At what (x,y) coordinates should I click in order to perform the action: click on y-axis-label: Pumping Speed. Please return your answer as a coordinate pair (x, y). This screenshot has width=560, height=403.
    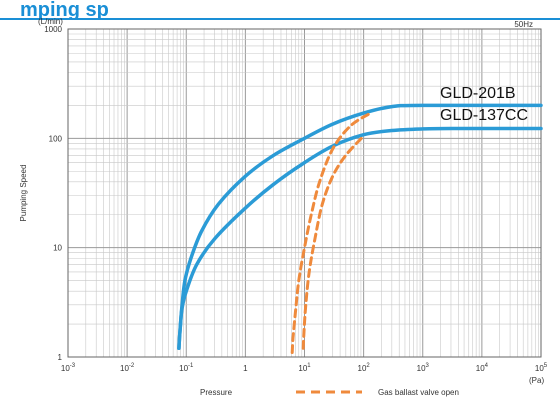
    Looking at the image, I should click on (23, 193).